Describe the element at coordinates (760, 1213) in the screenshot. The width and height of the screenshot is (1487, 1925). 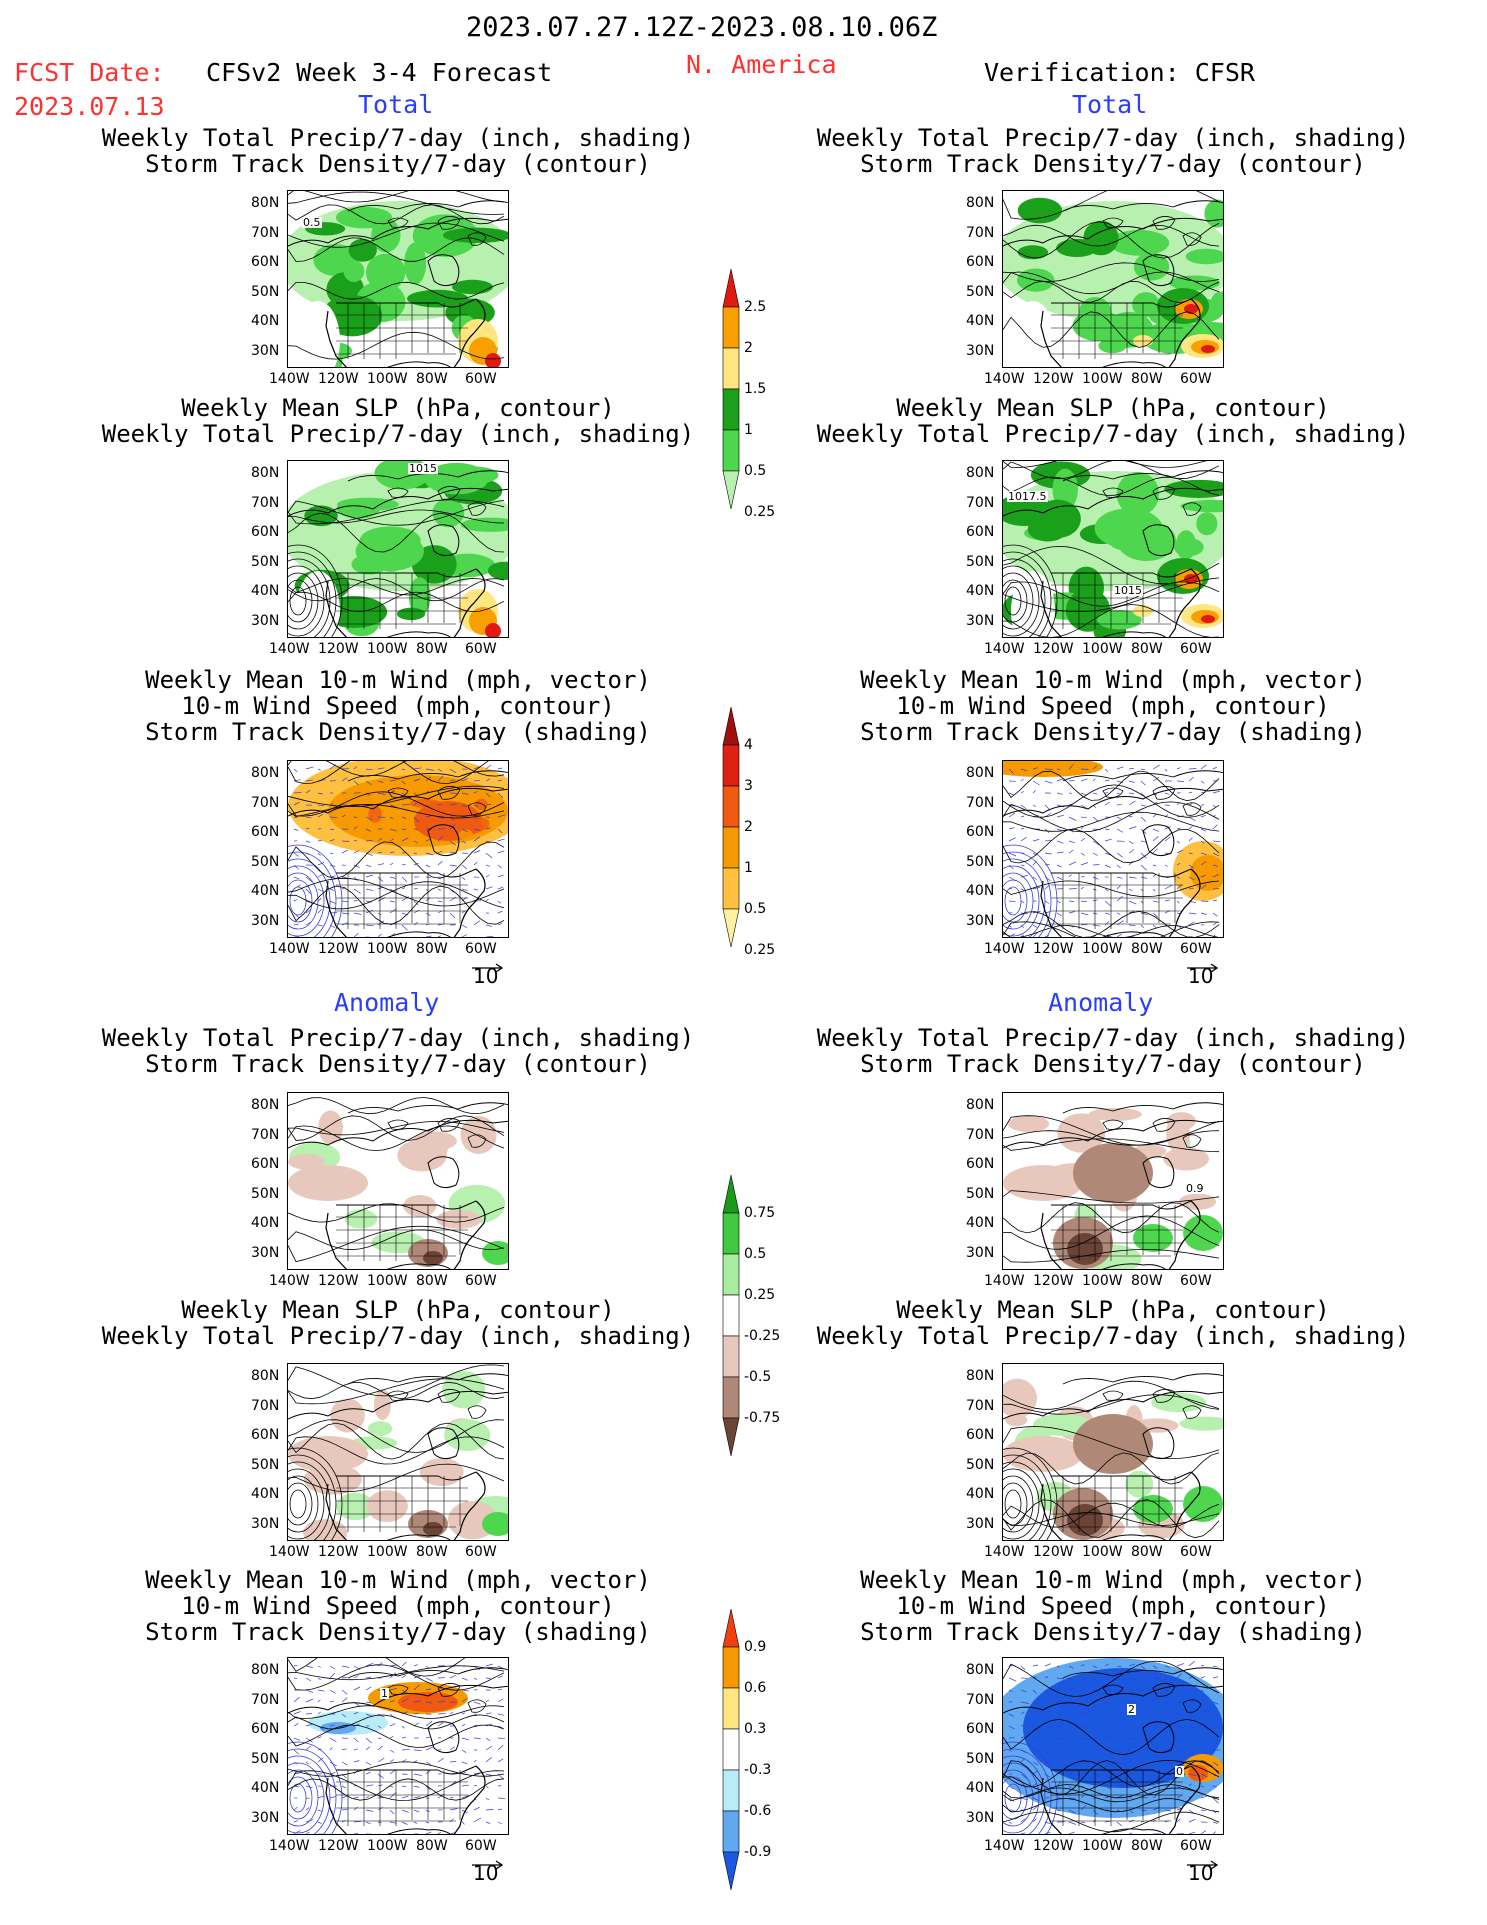
I see `colorbar-tick-label: 0.75` at that location.